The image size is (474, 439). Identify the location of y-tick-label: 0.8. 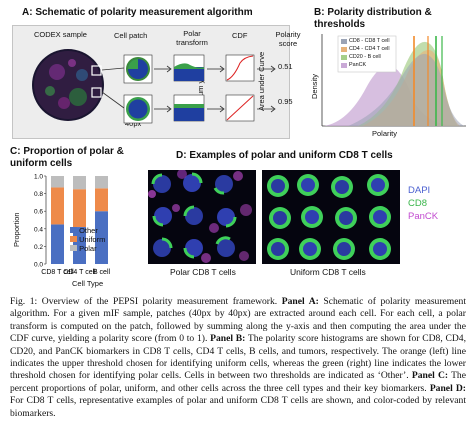
(38, 194).